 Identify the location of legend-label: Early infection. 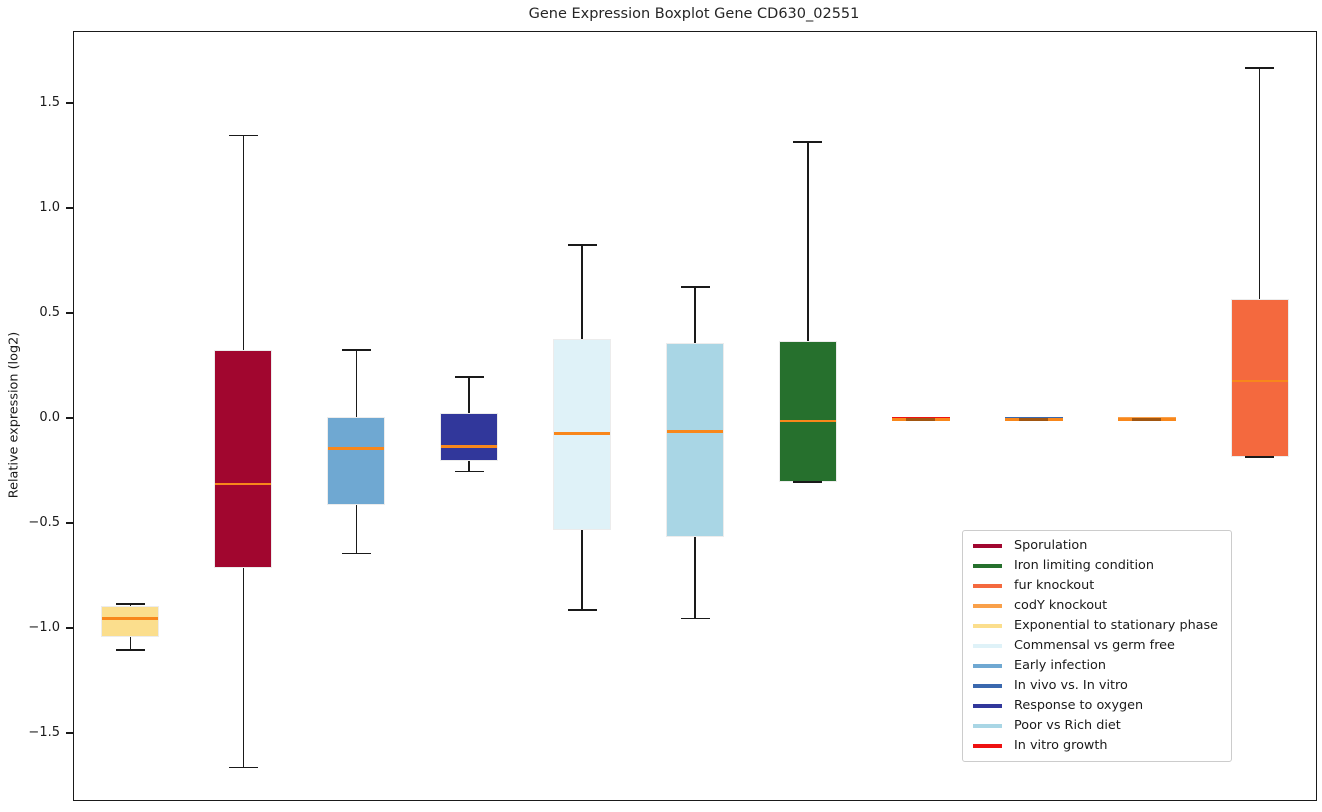
(1060, 666).